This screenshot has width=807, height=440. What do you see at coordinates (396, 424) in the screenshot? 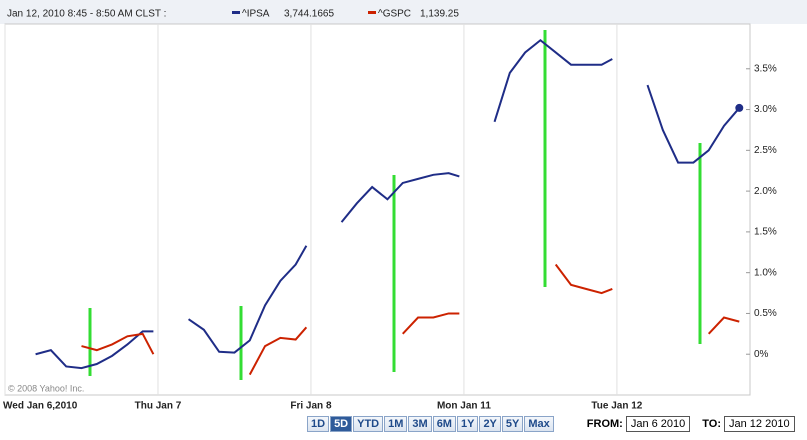
I see `range-button: 1M` at bounding box center [396, 424].